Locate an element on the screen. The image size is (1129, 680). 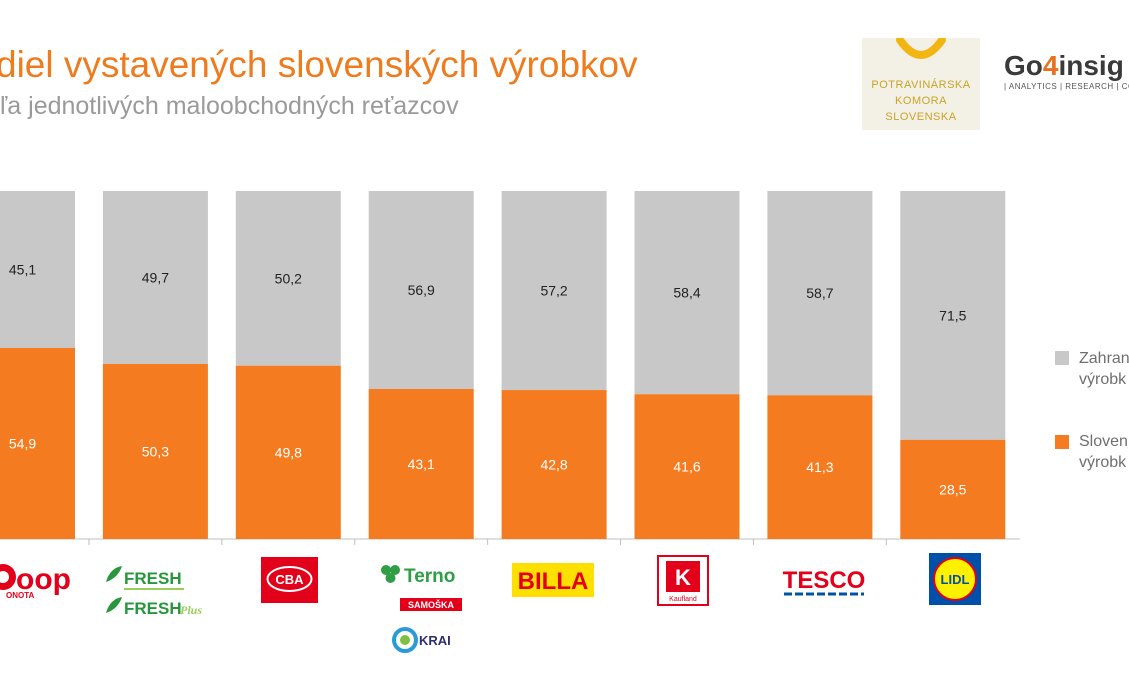
data-label-slovak-3: 43,1 is located at coordinates (421, 464).